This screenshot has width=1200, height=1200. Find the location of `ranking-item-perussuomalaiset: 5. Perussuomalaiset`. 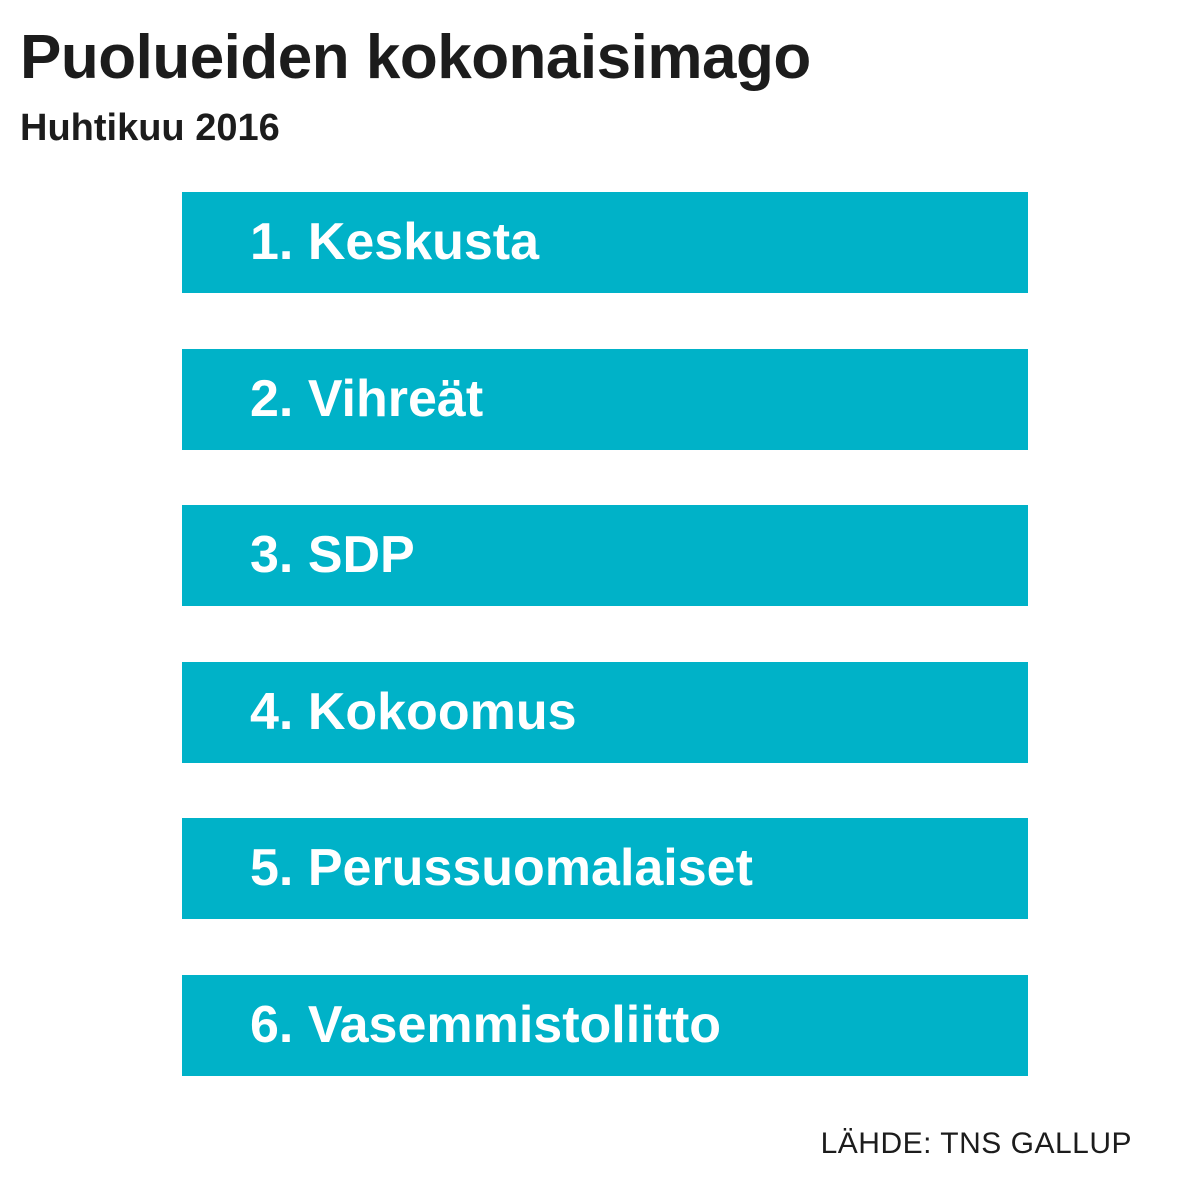

ranking-item-perussuomalaiset: 5. Perussuomalaiset is located at coordinates (605, 869).